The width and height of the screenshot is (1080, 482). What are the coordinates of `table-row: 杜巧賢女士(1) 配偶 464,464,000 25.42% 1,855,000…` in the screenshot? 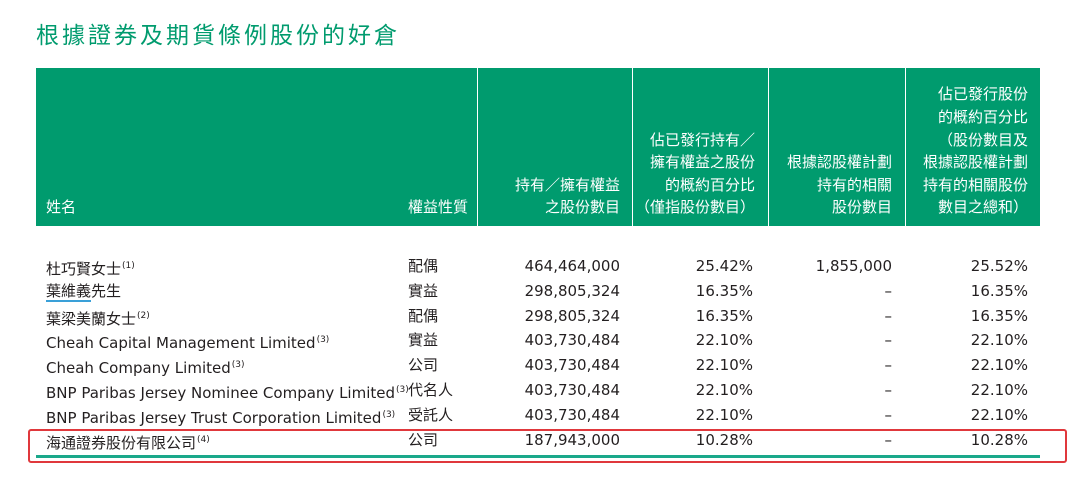 It's located at (538, 266).